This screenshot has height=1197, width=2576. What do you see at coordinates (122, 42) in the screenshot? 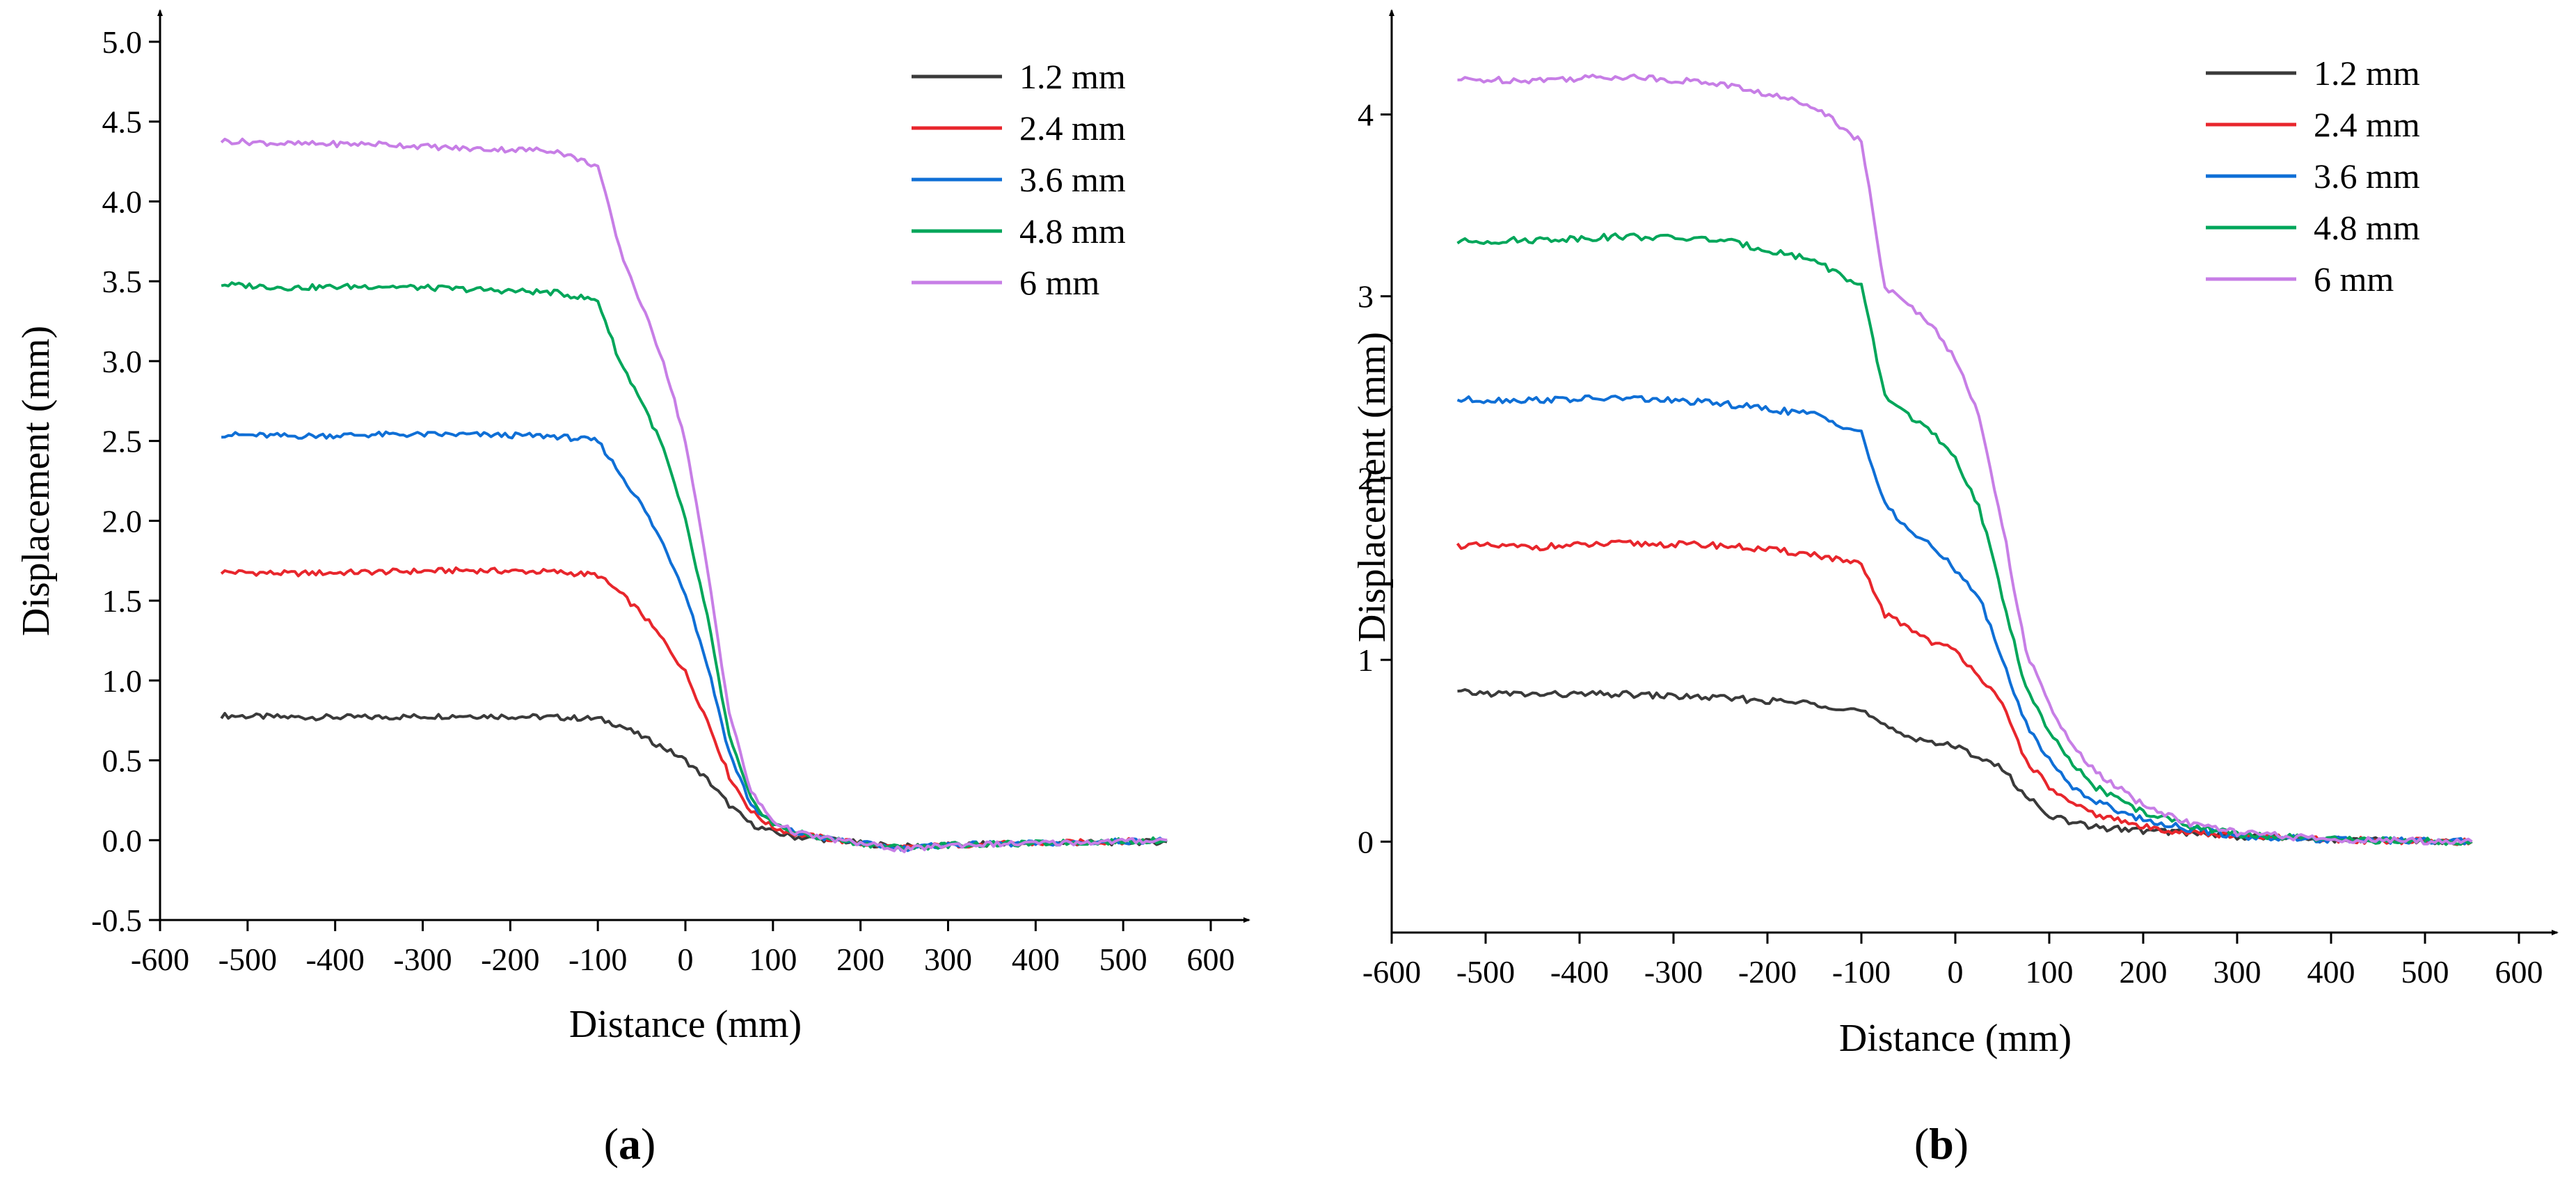
I see `y-tick-label: 5.0` at bounding box center [122, 42].